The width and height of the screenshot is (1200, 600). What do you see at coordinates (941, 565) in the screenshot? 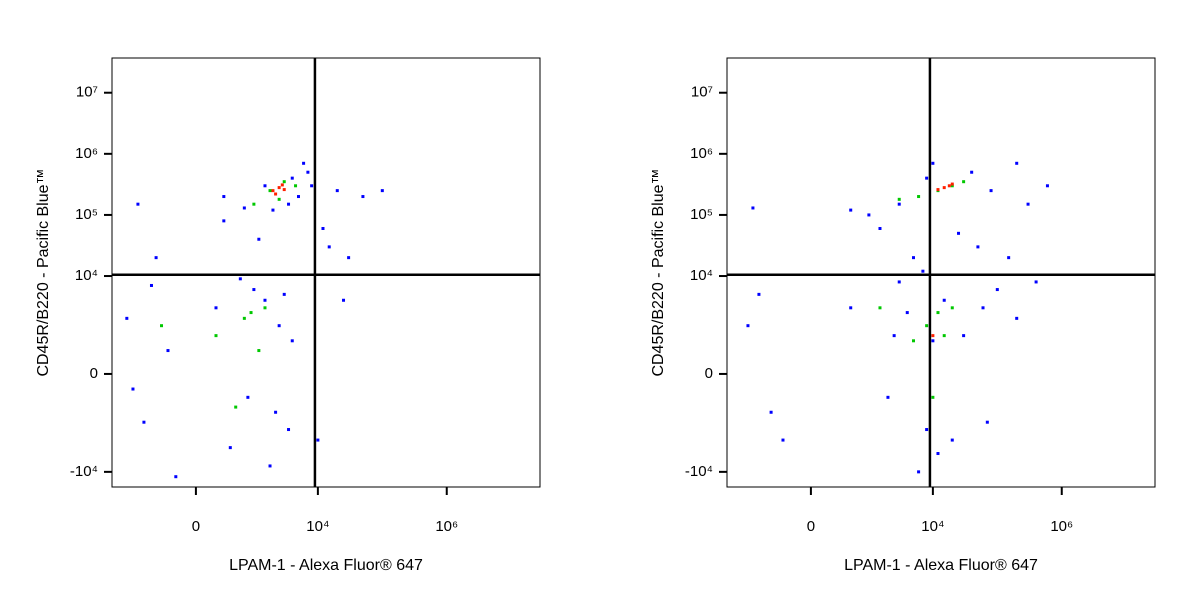
I see `x-axis-label: LPAM-1 - Alexa Fluor® 647` at bounding box center [941, 565].